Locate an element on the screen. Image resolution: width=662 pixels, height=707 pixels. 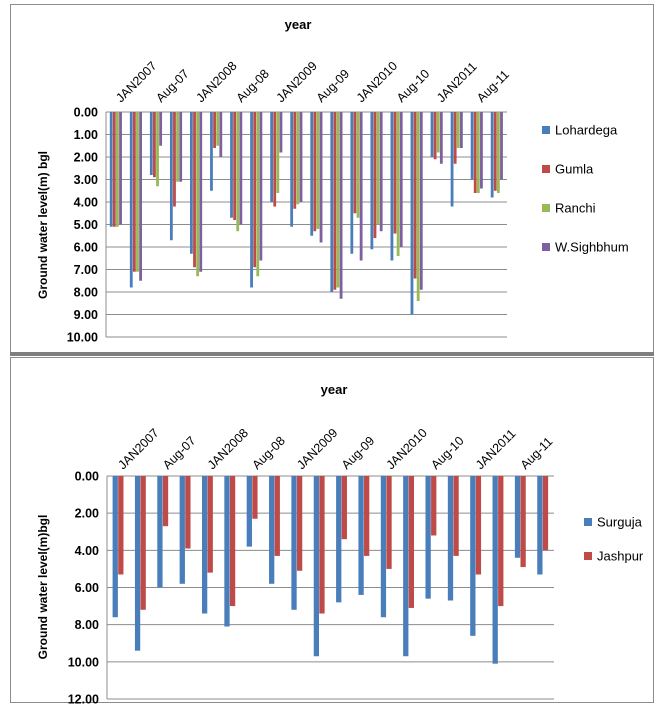
y-tick-label: 3.00 is located at coordinates (86, 180).